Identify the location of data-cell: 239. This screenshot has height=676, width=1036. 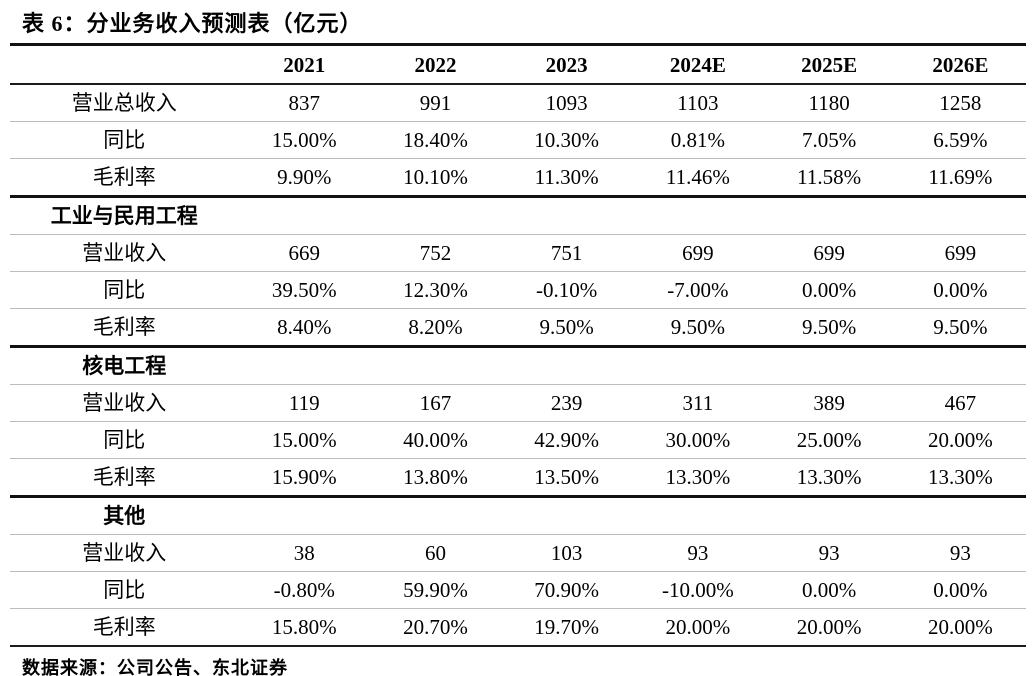
(567, 403).